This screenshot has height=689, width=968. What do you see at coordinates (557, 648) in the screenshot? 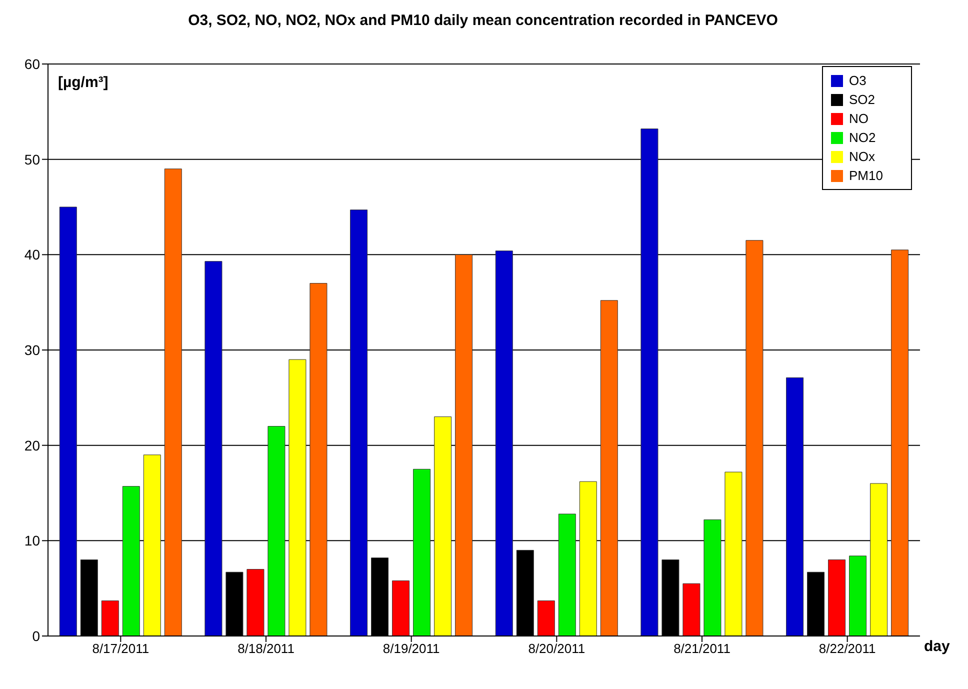
I see `x-tick-label: 8/20/2011` at bounding box center [557, 648].